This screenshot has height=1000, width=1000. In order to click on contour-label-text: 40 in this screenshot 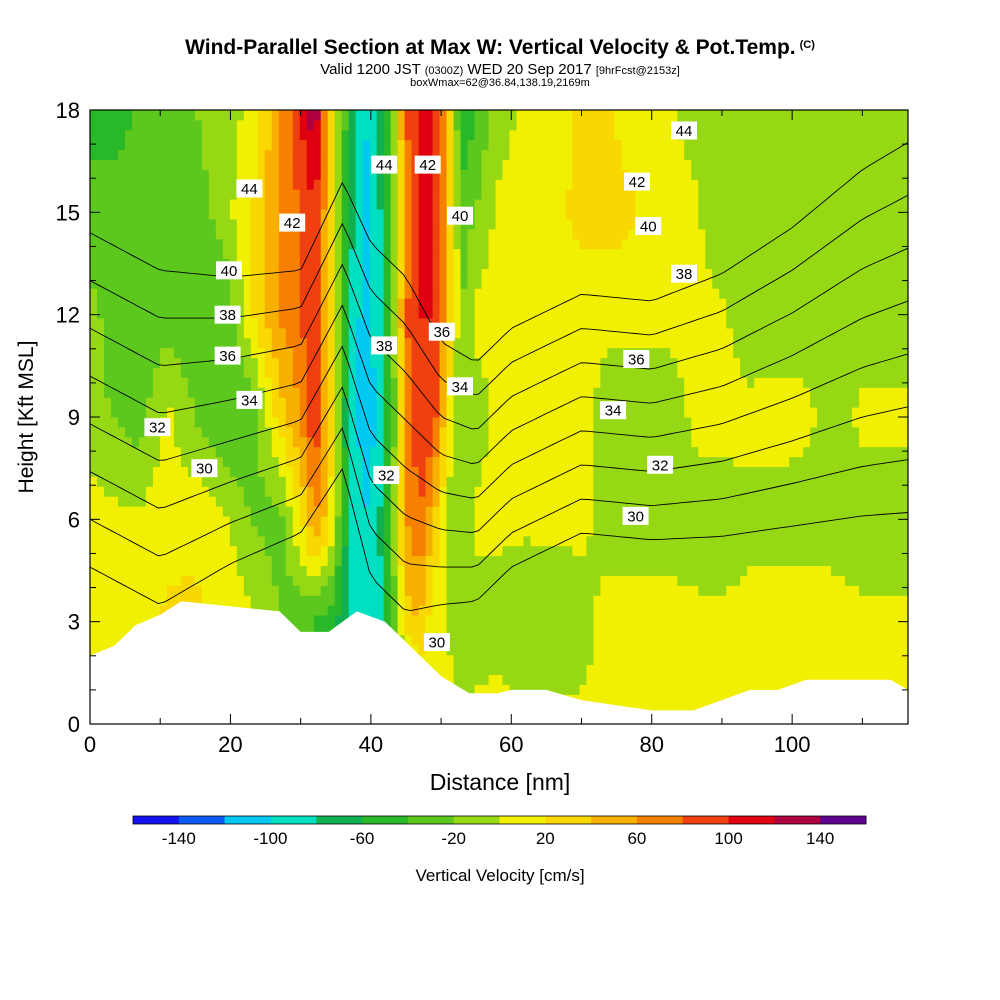, I will do `click(229, 271)`.